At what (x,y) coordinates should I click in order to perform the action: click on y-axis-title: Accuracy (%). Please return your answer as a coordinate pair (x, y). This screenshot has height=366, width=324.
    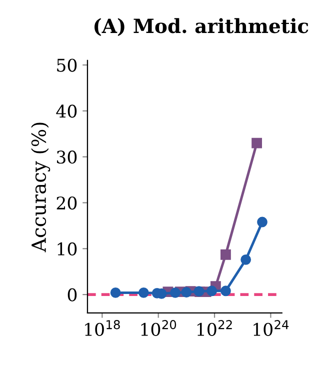
    Looking at the image, I should click on (40, 187).